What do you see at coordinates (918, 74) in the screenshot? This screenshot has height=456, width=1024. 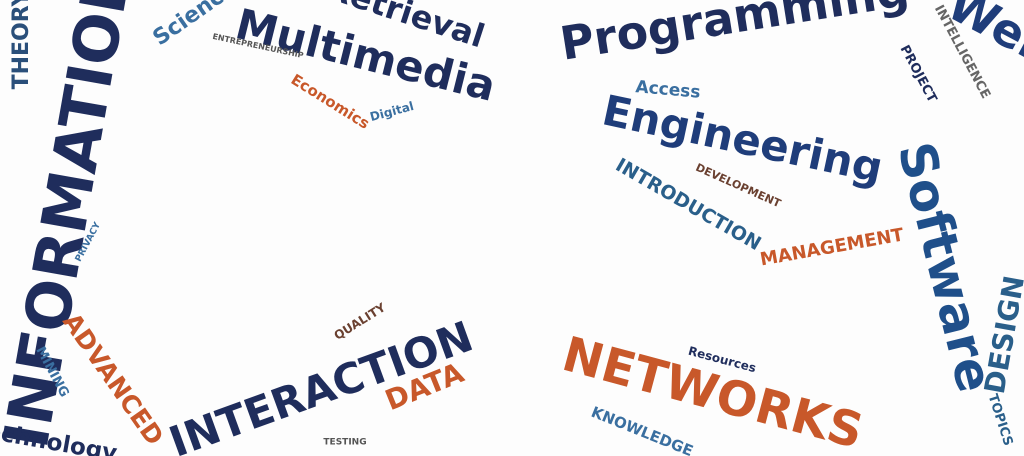 I see `cloud-word: PROJECT` at bounding box center [918, 74].